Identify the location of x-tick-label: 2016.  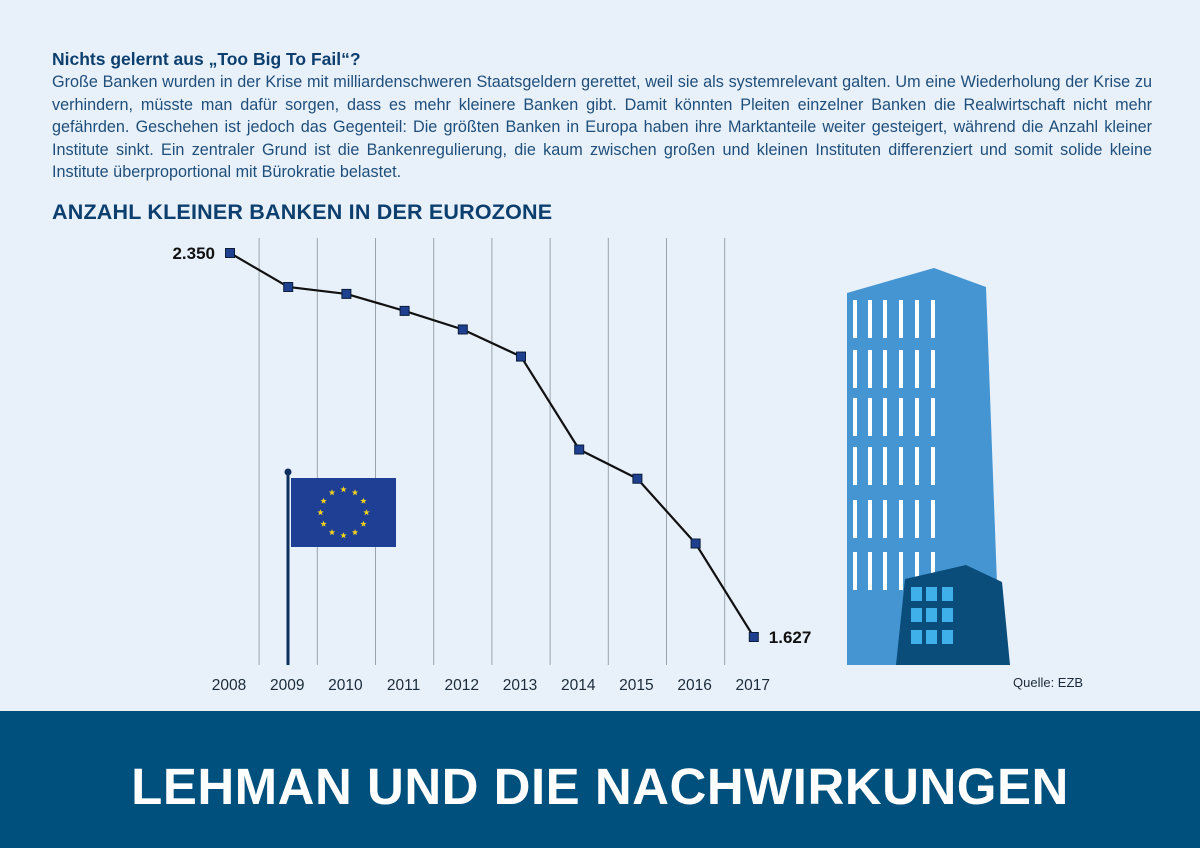
(694, 685).